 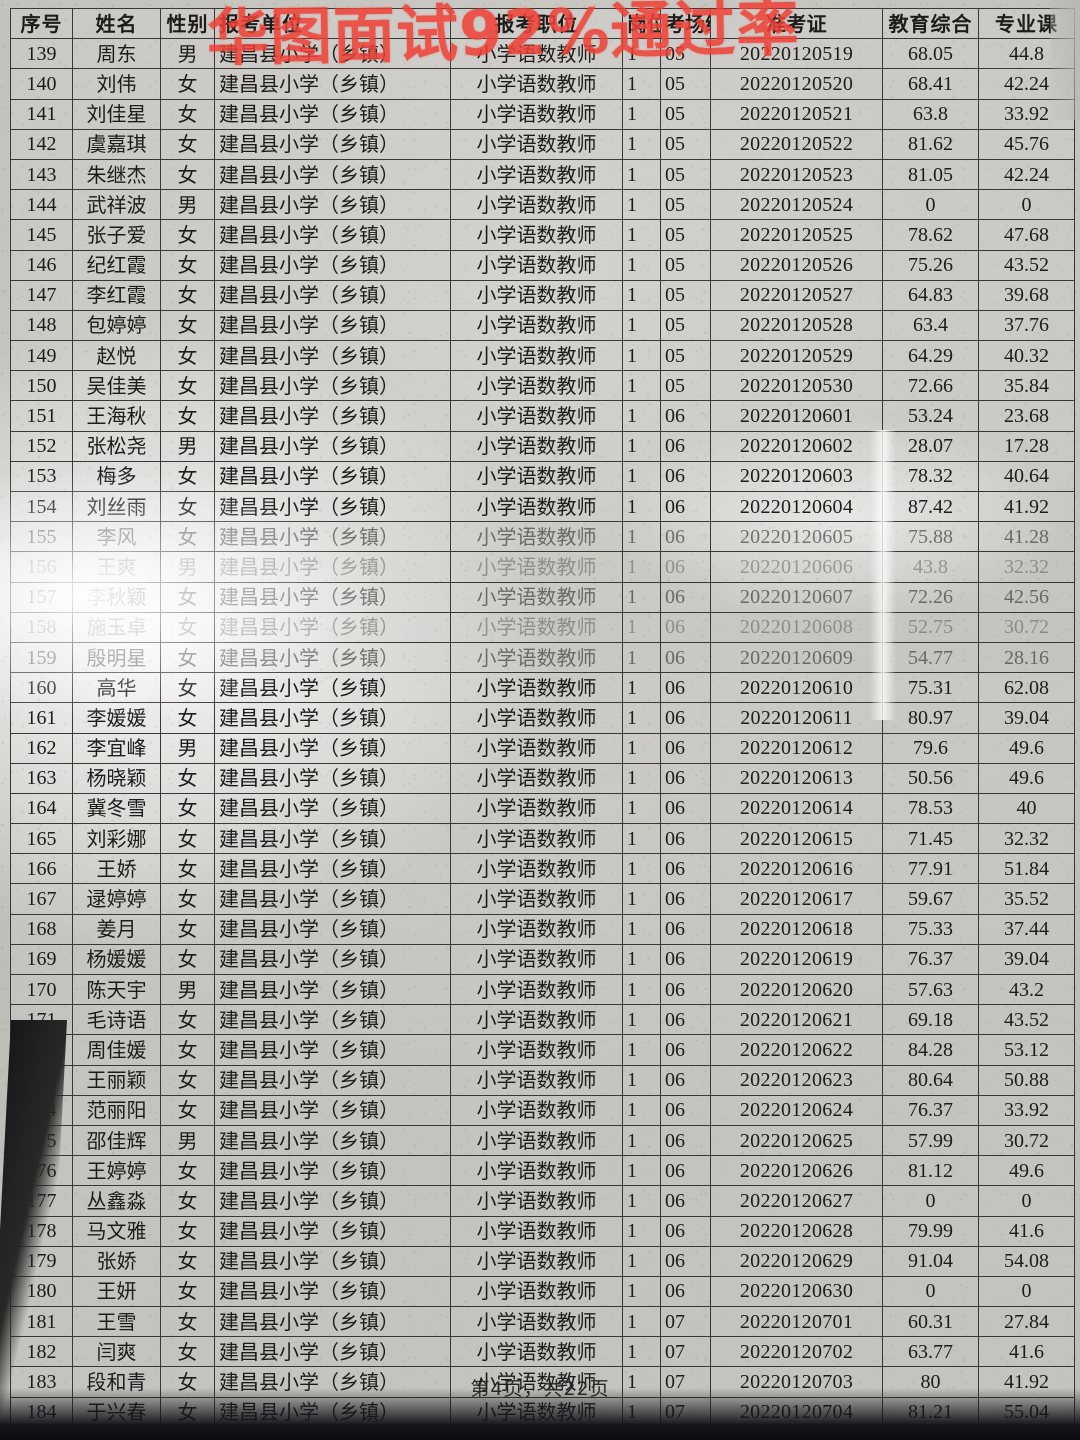 What do you see at coordinates (116, 657) in the screenshot?
I see `cell-name: 殷明星` at bounding box center [116, 657].